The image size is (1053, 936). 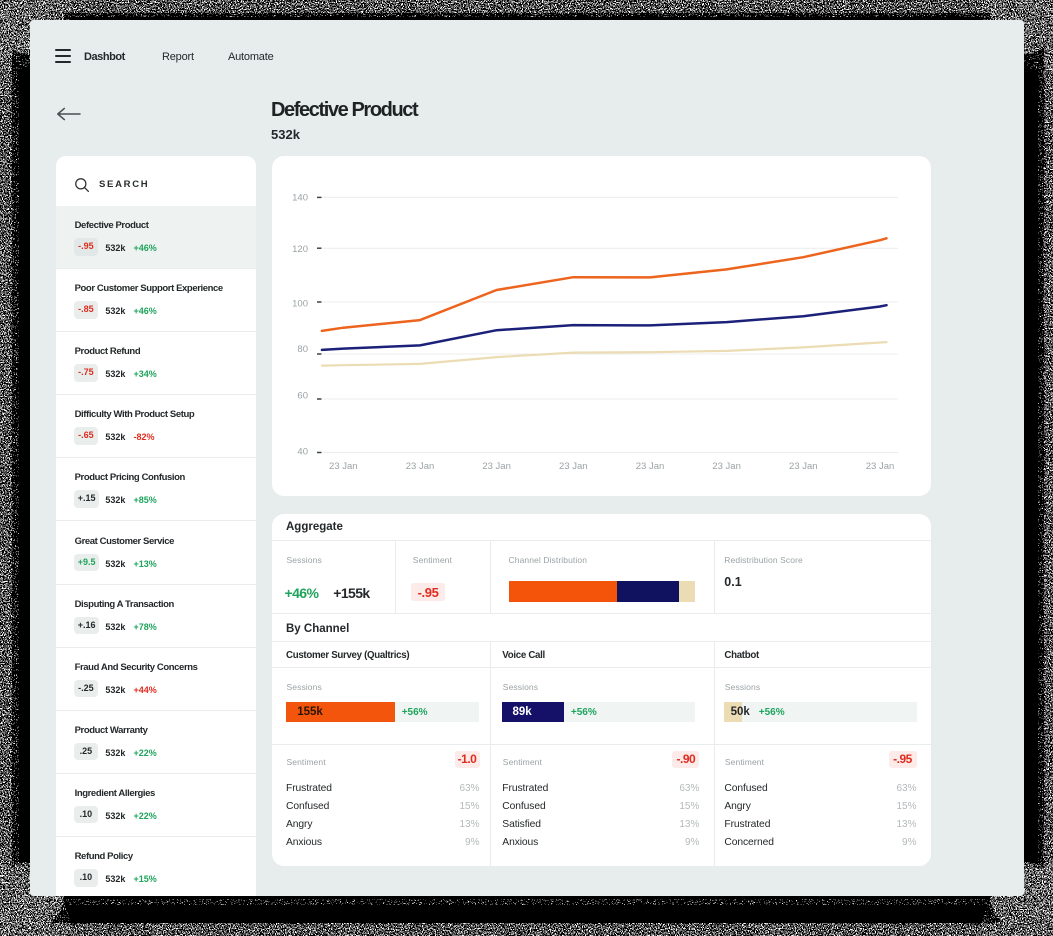 What do you see at coordinates (302, 452) in the screenshot?
I see `svg-text: 40` at bounding box center [302, 452].